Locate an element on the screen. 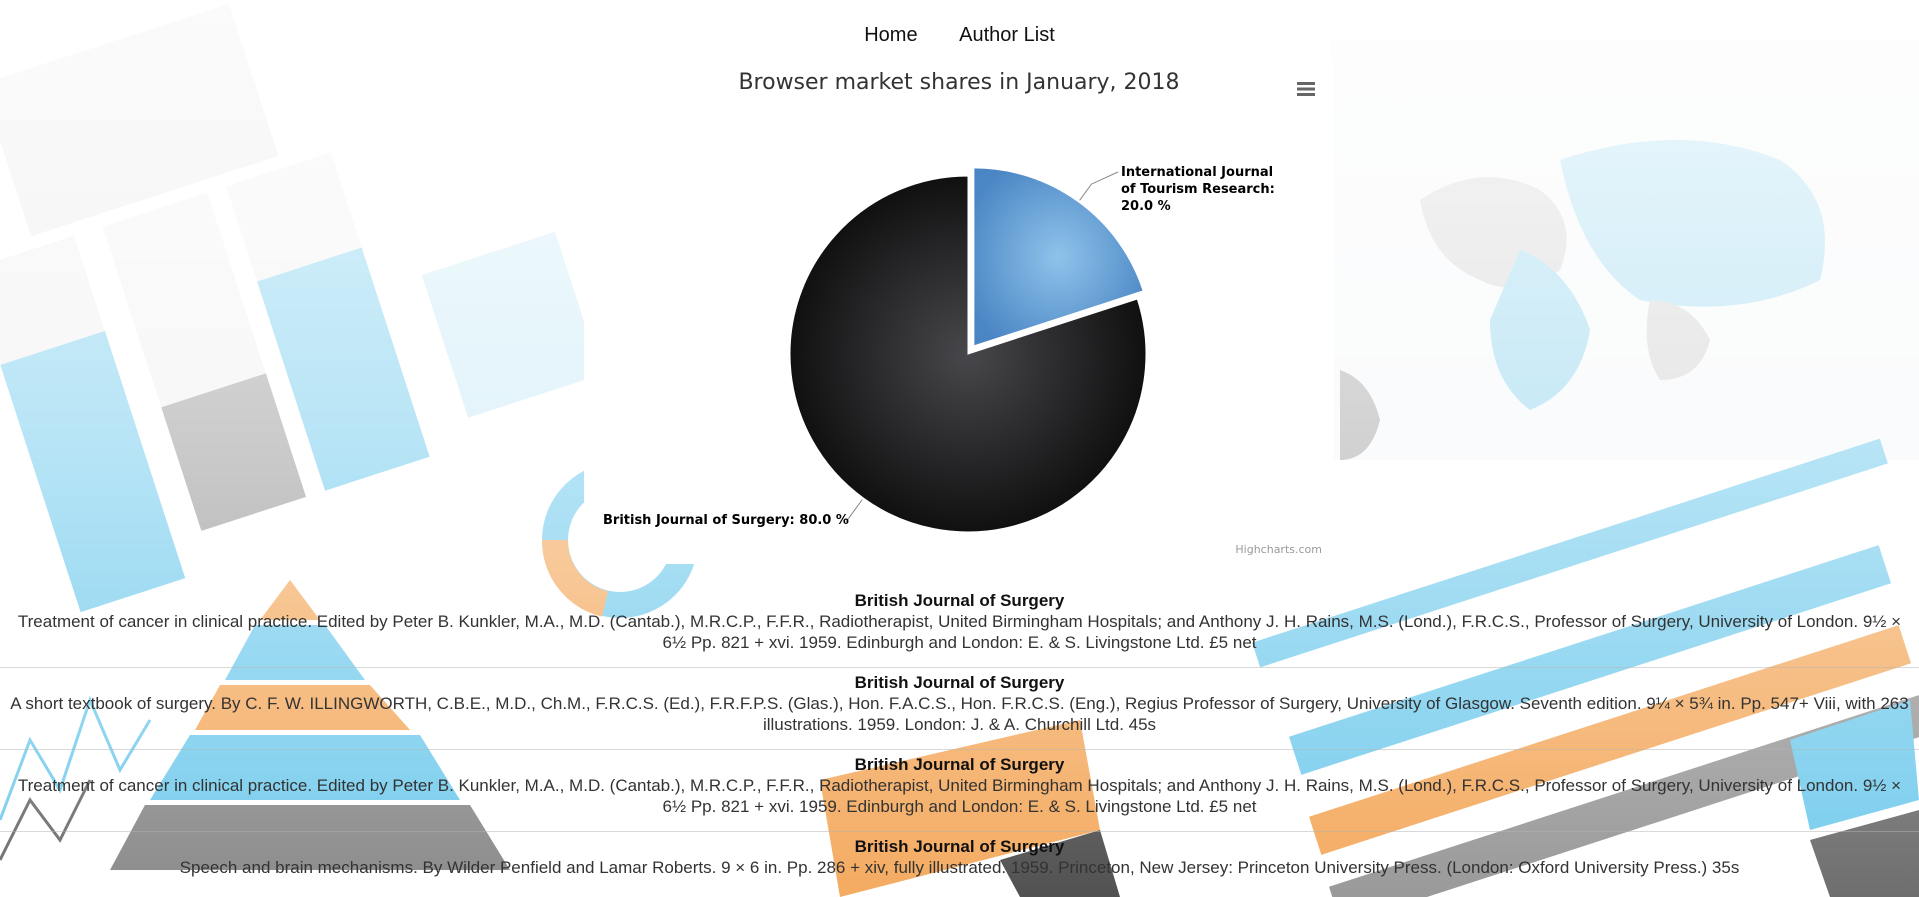  nav-home-link: Home is located at coordinates (891, 35).